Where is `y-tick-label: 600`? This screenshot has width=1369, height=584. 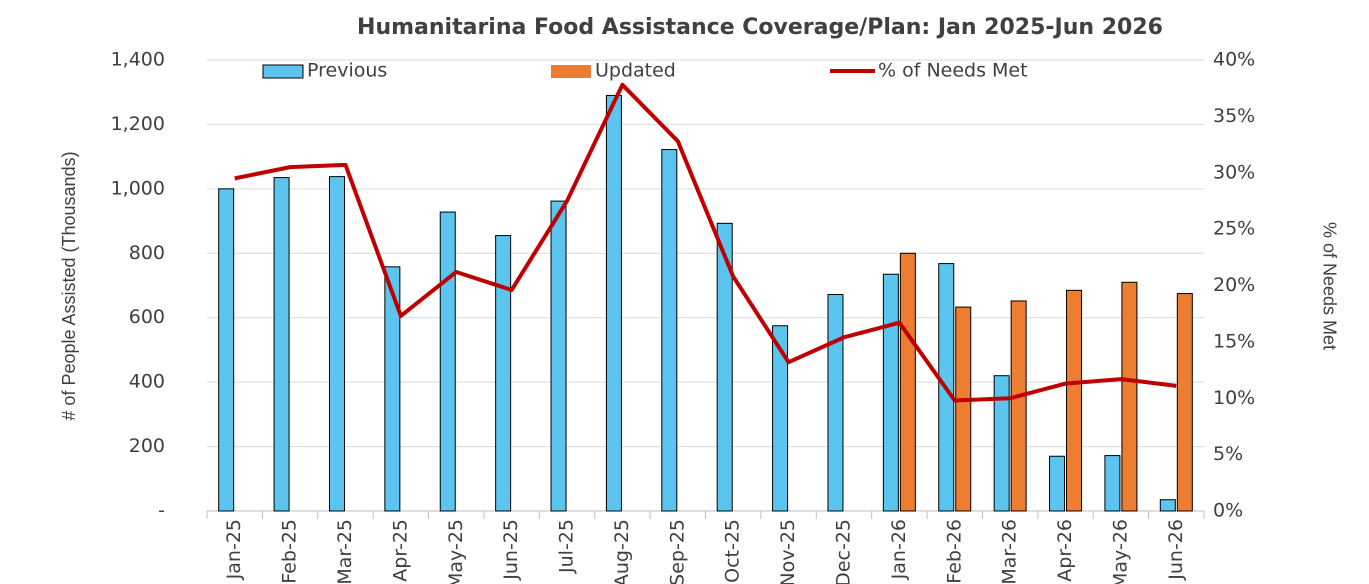 y-tick-label: 600 is located at coordinates (147, 317).